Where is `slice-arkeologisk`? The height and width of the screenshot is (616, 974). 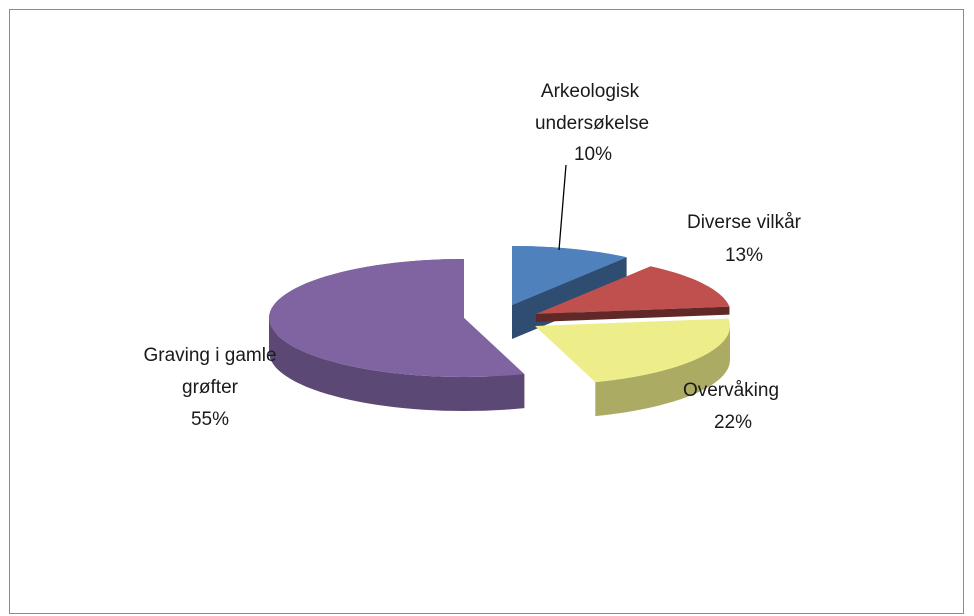
slice-arkeologisk is located at coordinates (569, 292).